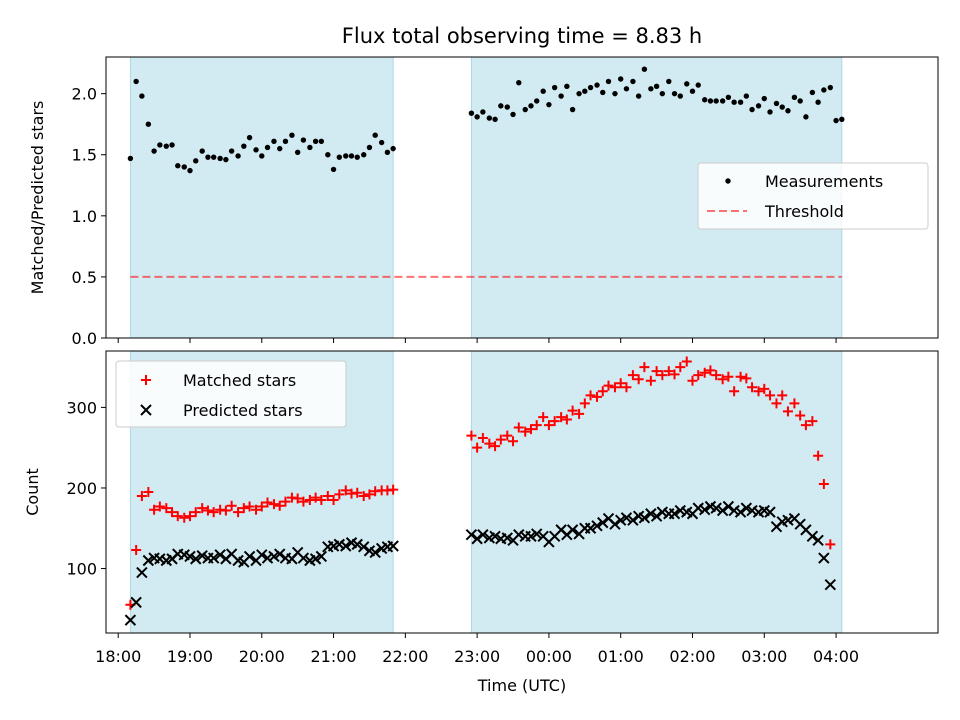 This screenshot has height=720, width=960. I want to click on x-tick-label: 19:00, so click(190, 656).